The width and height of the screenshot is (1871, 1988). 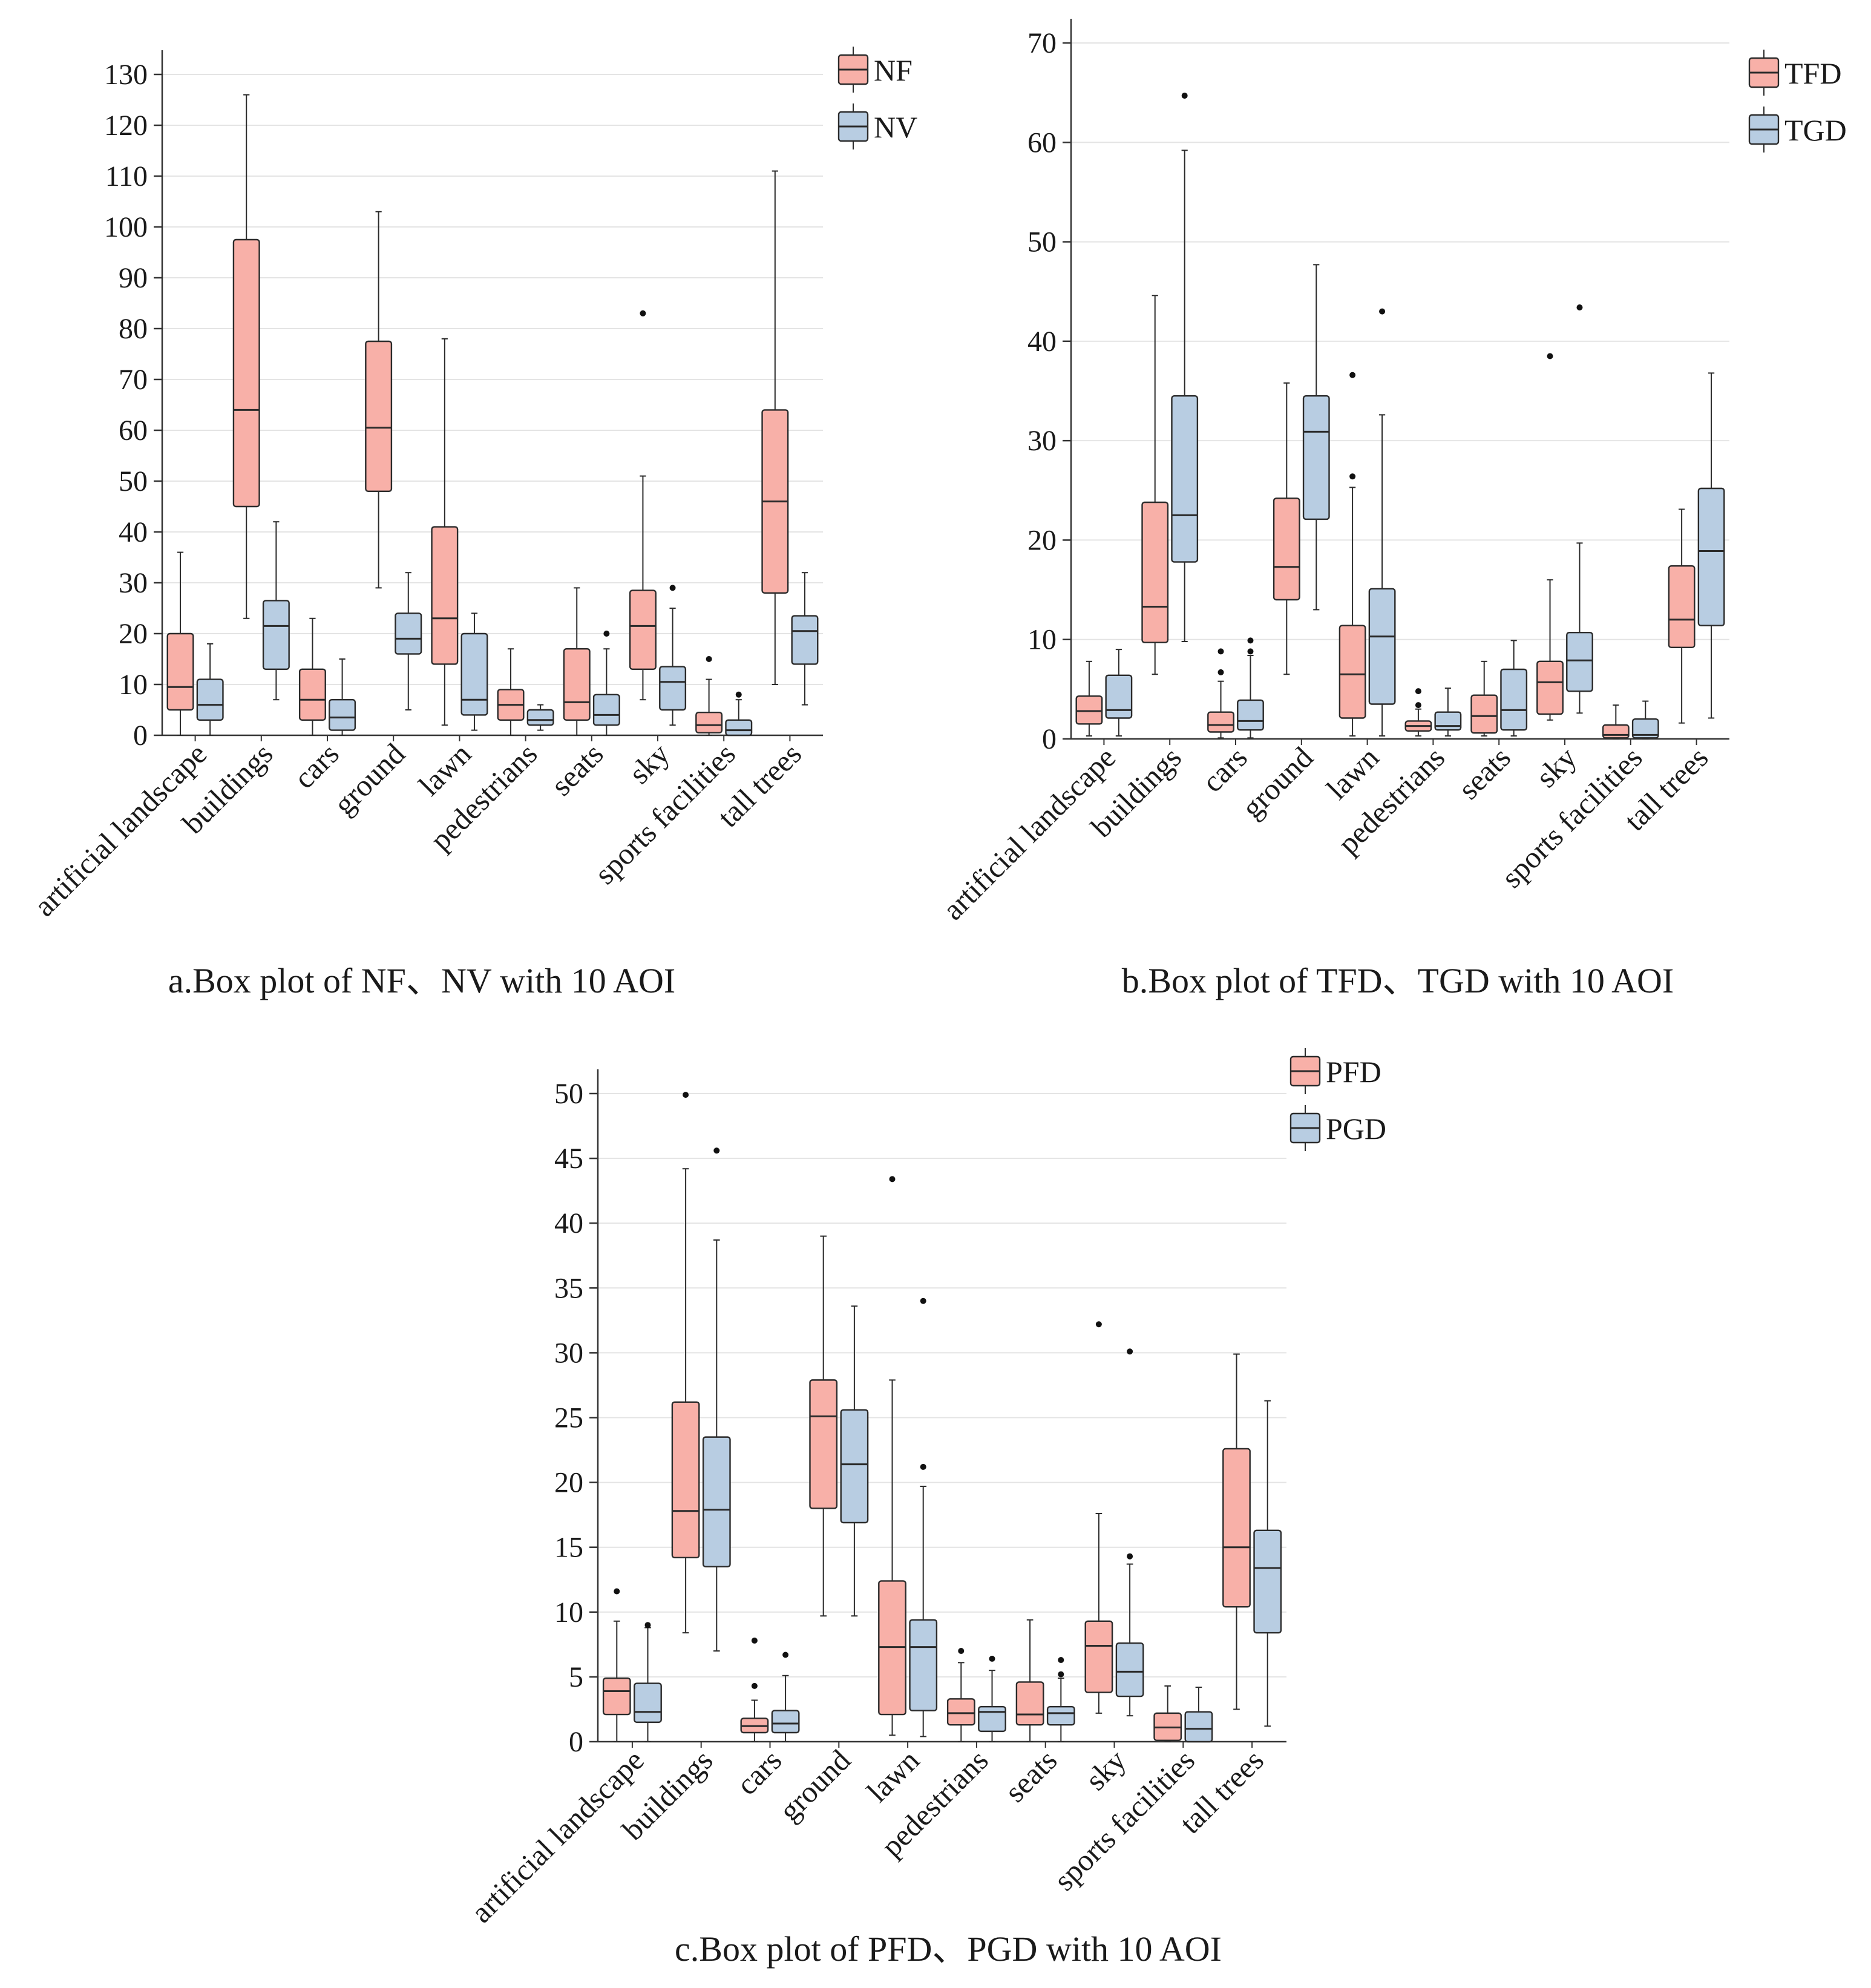 I want to click on box-pgd-buildings, so click(x=716, y=1400).